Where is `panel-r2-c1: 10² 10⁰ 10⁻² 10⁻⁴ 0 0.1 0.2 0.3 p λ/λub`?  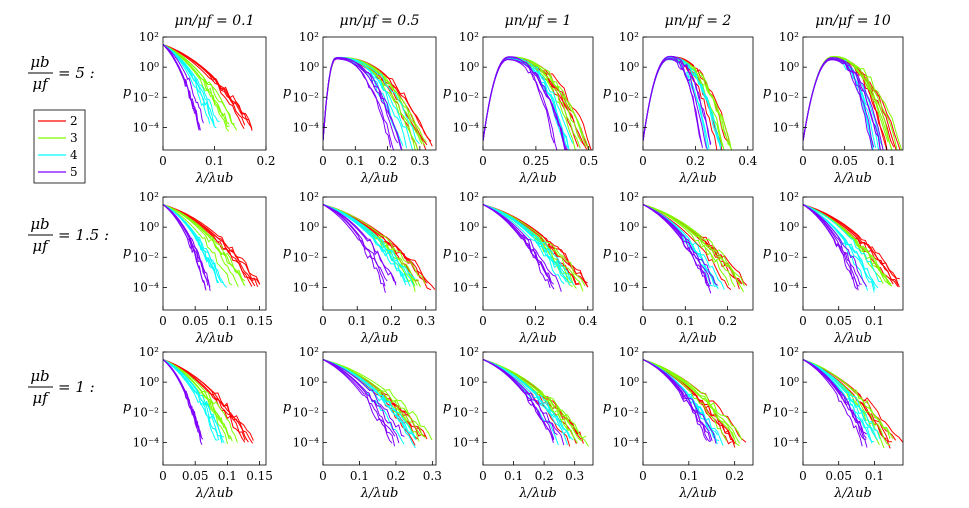
panel-r2-c1: 10² 10⁰ 10⁻² 10⁻⁴ 0 0.1 0.2 0.3 p λ/λub is located at coordinates (362, 423).